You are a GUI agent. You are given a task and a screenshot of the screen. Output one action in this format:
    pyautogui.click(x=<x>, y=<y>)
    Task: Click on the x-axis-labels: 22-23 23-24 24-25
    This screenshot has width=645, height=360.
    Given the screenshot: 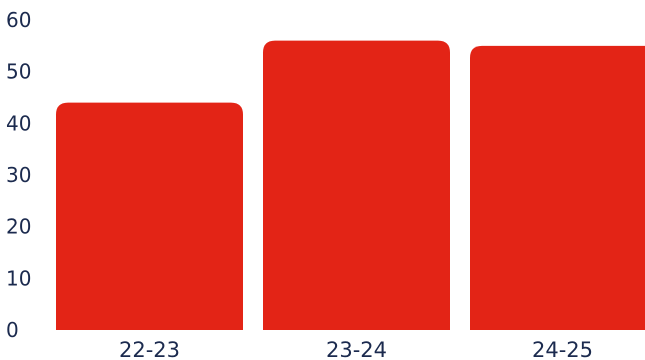 What is the action you would take?
    pyautogui.click(x=356, y=349)
    